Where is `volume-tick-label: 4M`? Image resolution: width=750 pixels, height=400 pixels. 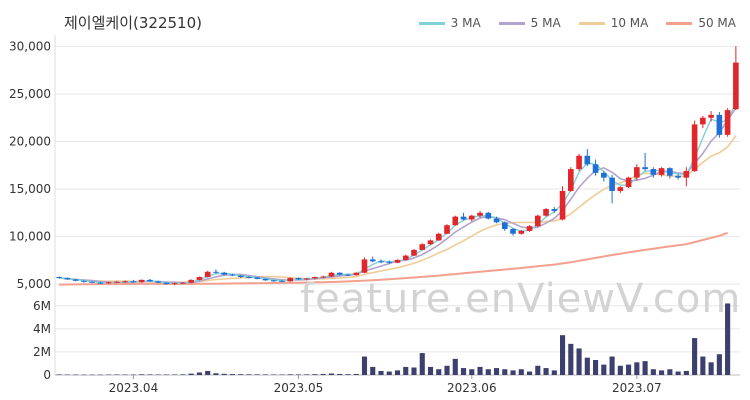 volume-tick-label: 4M is located at coordinates (42, 329).